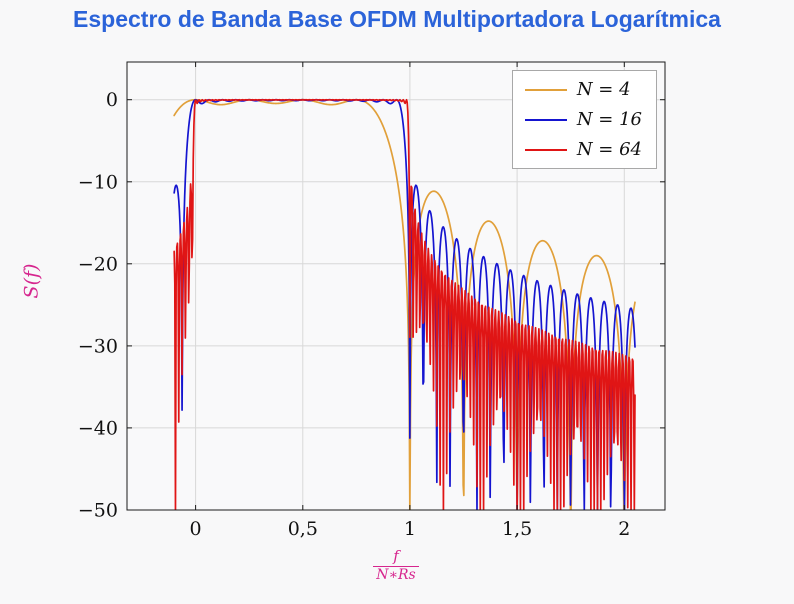 Image resolution: width=794 pixels, height=604 pixels. I want to click on legend-entry: N = 64, so click(583, 149).